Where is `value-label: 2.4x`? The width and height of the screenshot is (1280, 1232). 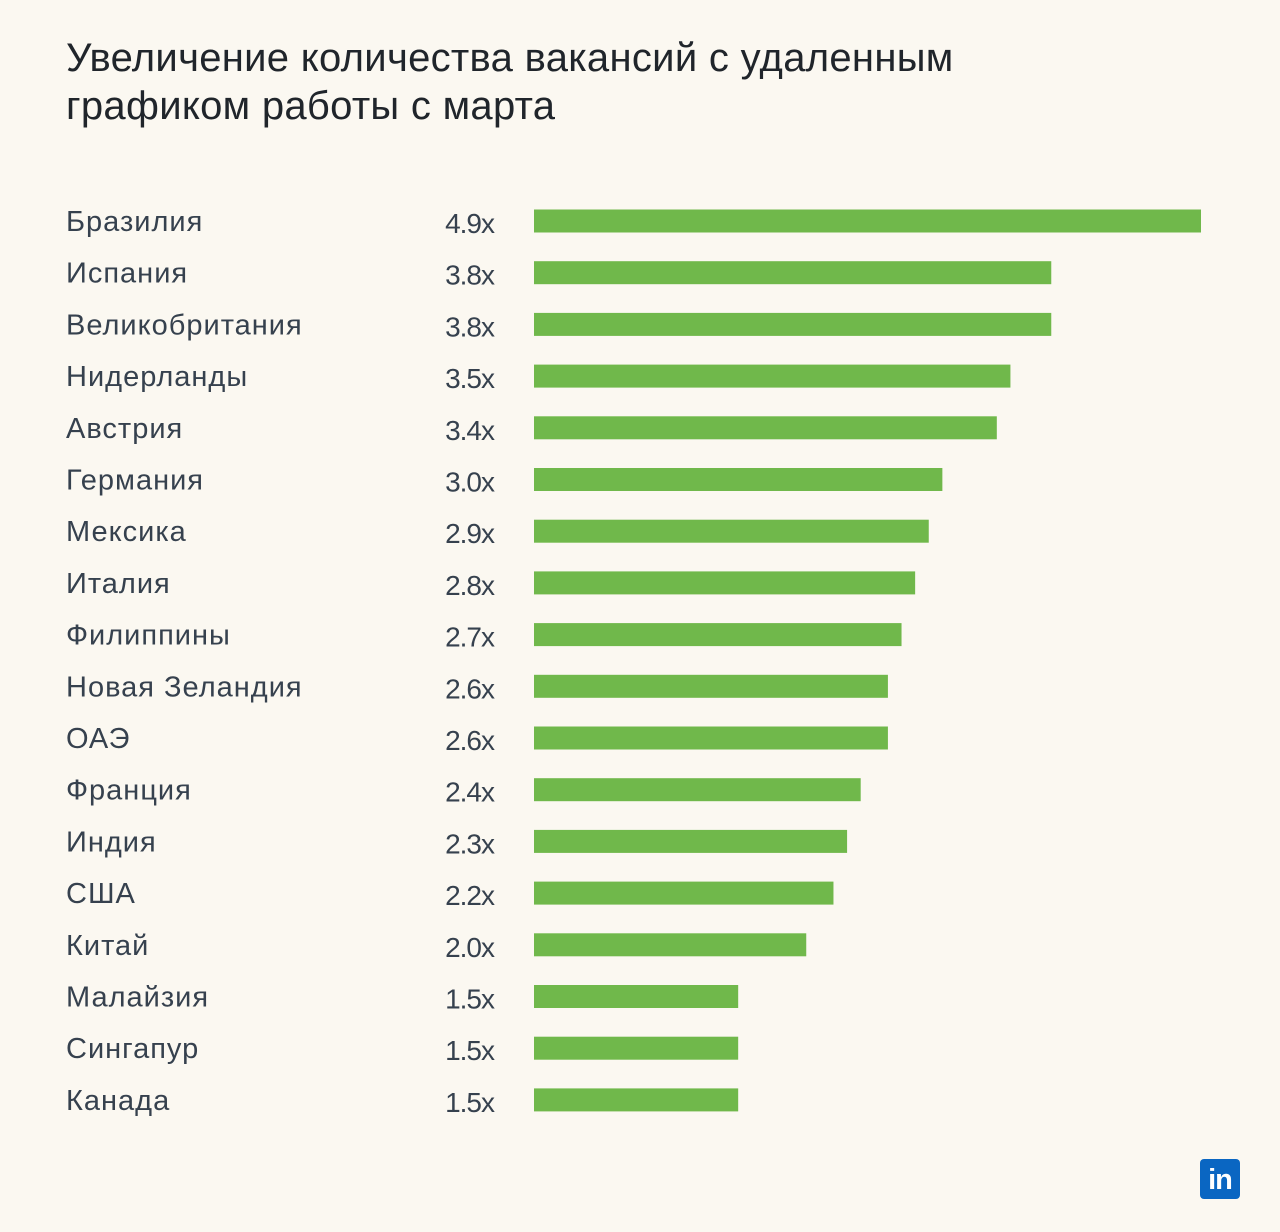 value-label: 2.4x is located at coordinates (470, 792).